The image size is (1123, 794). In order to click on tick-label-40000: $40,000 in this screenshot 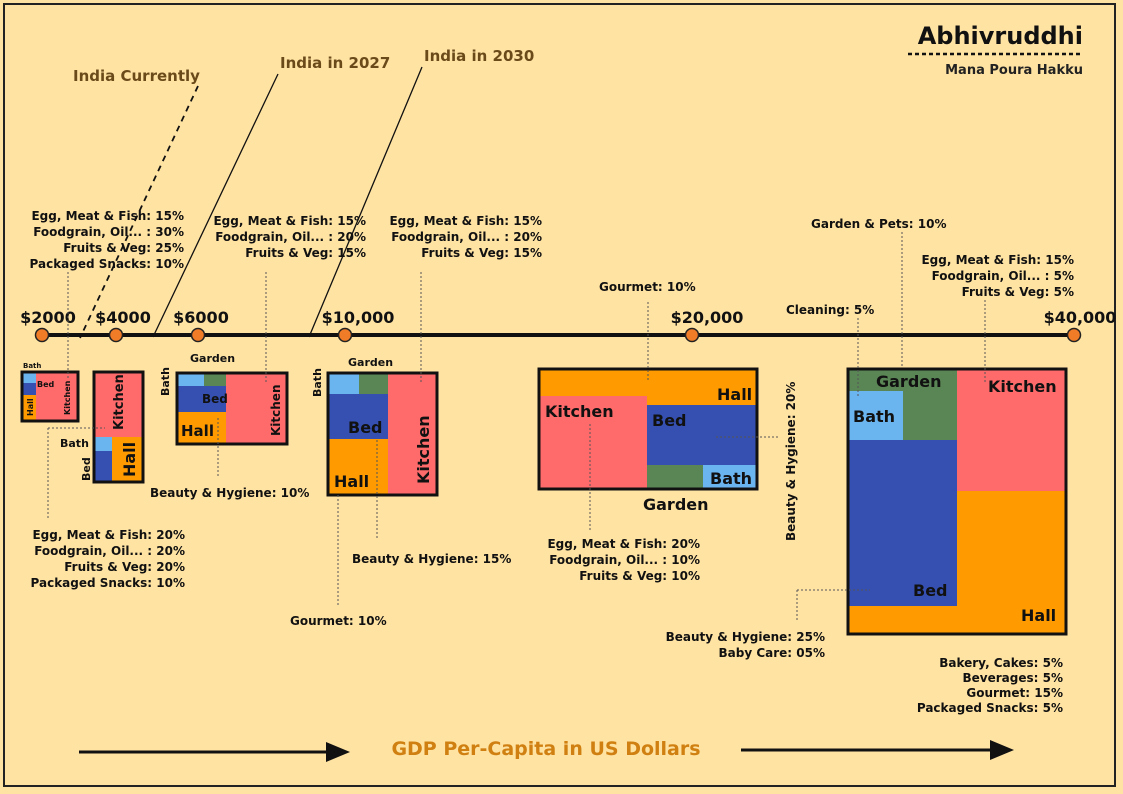, I will do `click(1080, 317)`.